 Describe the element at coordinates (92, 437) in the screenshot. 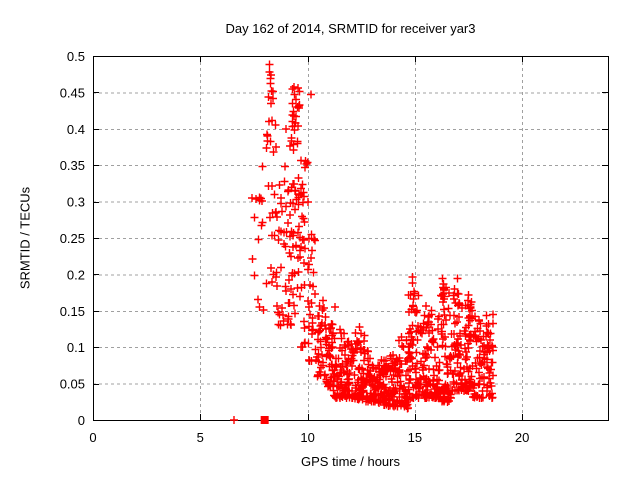

I see `x-tick-label: 0` at that location.